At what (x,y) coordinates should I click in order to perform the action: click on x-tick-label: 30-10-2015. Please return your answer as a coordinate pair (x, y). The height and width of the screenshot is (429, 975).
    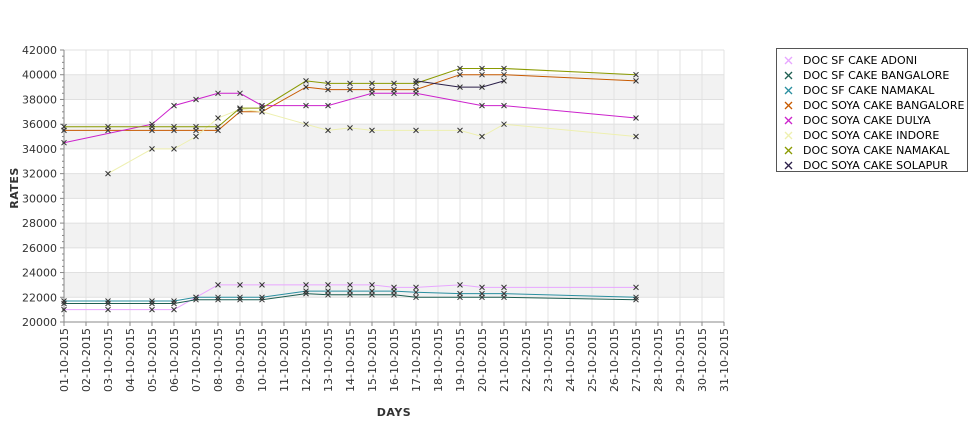
    Looking at the image, I should click on (702, 360).